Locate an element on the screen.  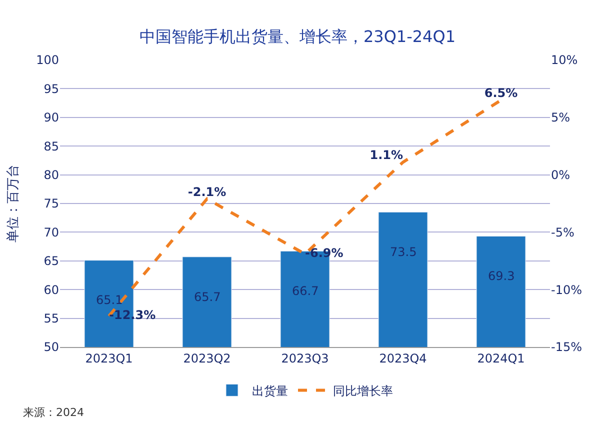
data-label: 66.7 is located at coordinates (305, 291).